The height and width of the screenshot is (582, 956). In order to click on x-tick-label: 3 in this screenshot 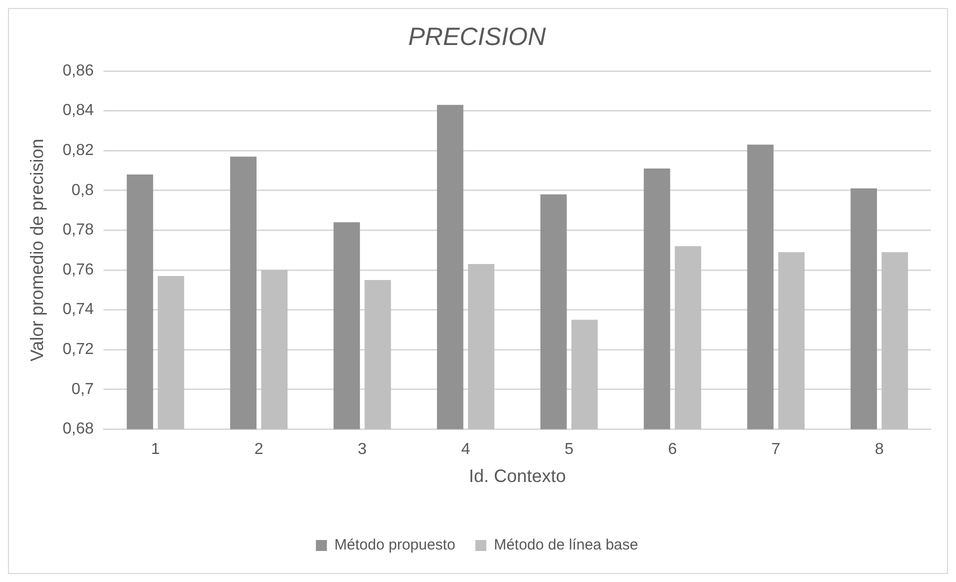, I will do `click(362, 449)`.